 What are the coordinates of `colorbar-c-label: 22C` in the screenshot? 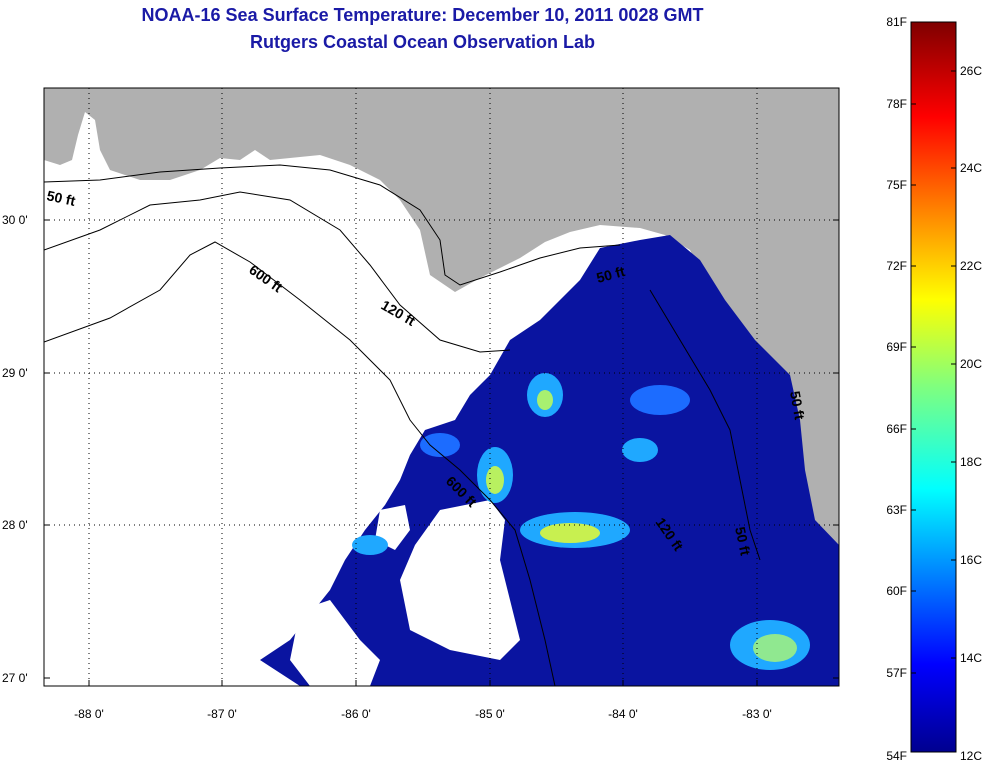 It's located at (971, 266).